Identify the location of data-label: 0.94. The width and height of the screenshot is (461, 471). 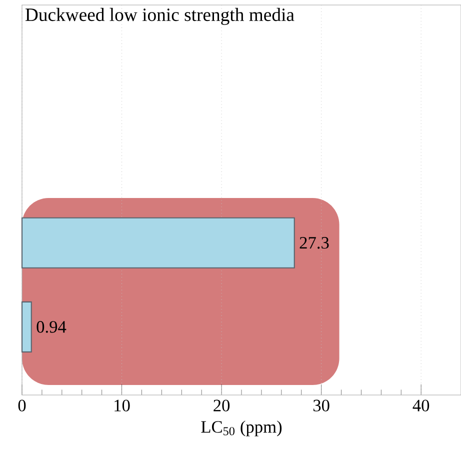
(51, 327).